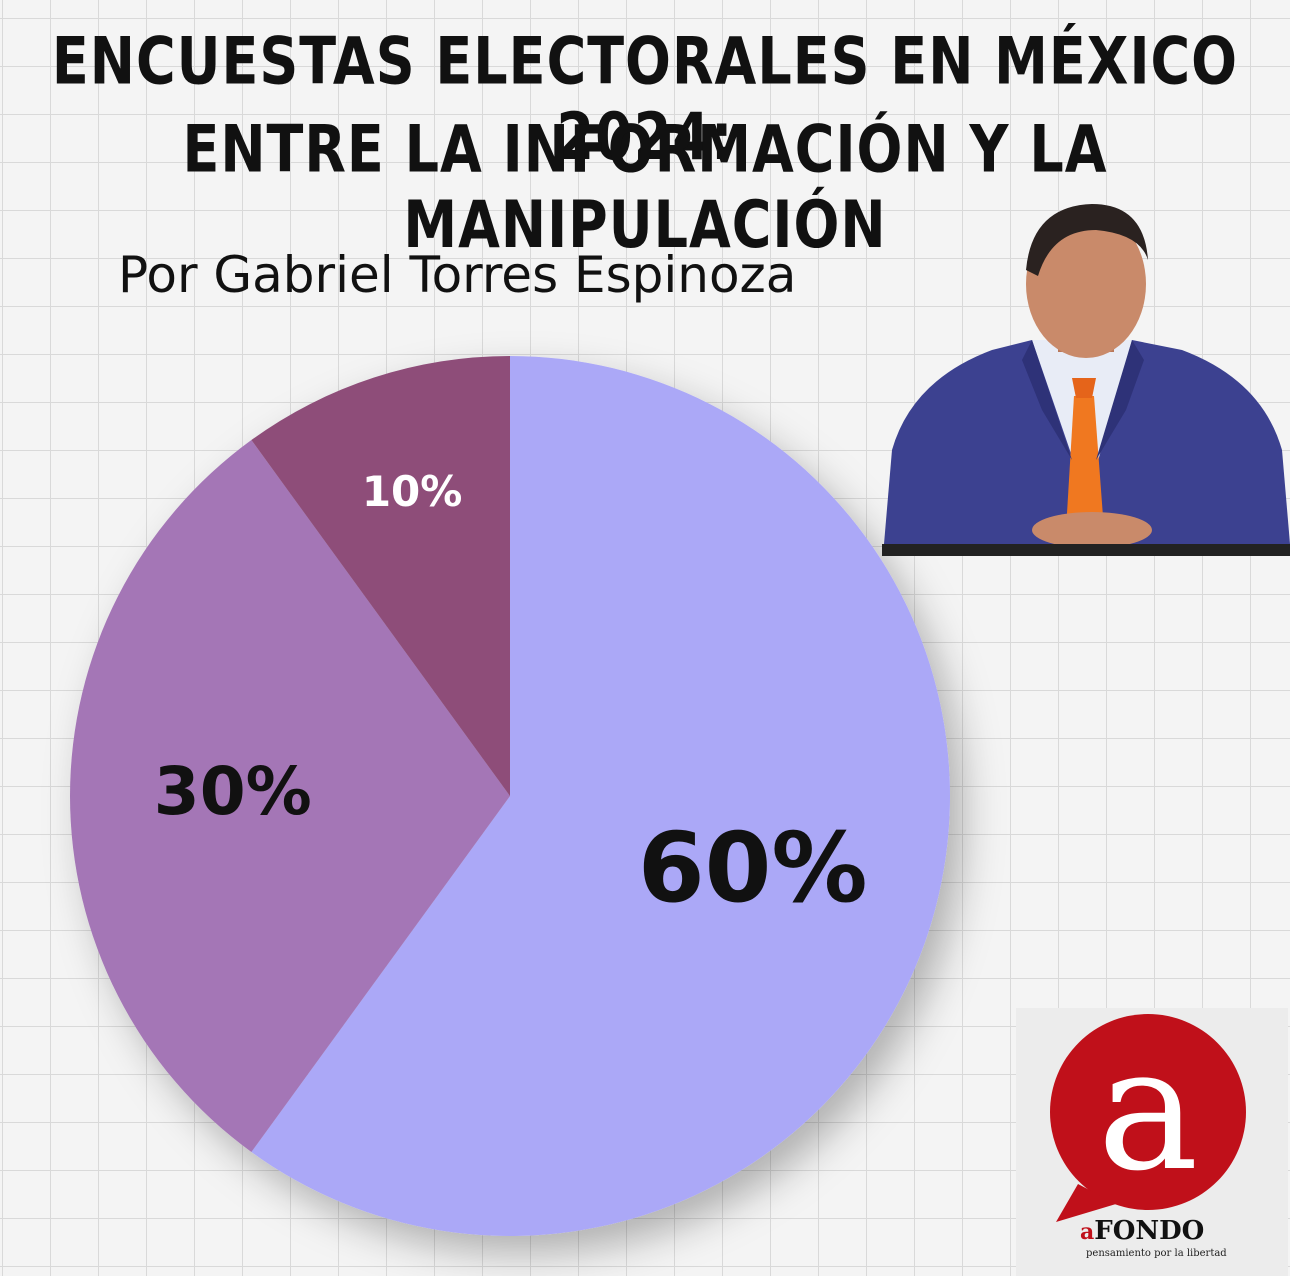 The width and height of the screenshot is (1290, 1276). Describe the element at coordinates (753, 868) in the screenshot. I see `pie-data-label: 60%` at that location.